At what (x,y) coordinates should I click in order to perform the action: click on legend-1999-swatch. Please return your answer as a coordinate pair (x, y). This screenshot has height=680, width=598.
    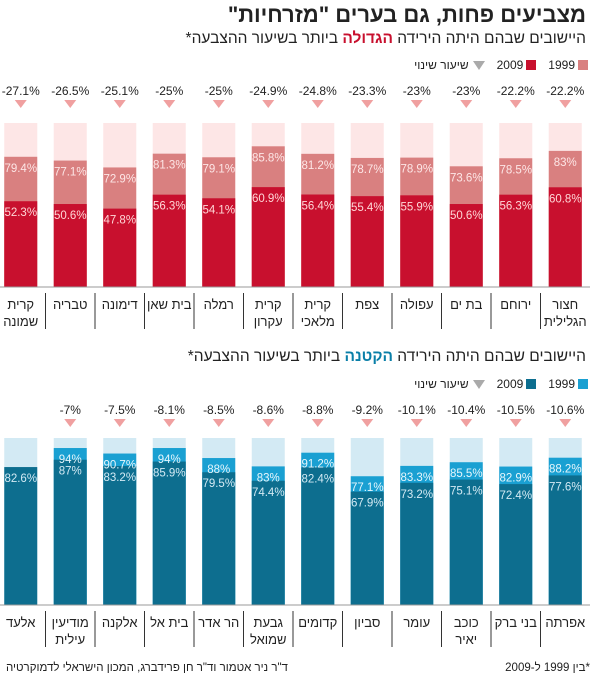
    Looking at the image, I should click on (583, 384).